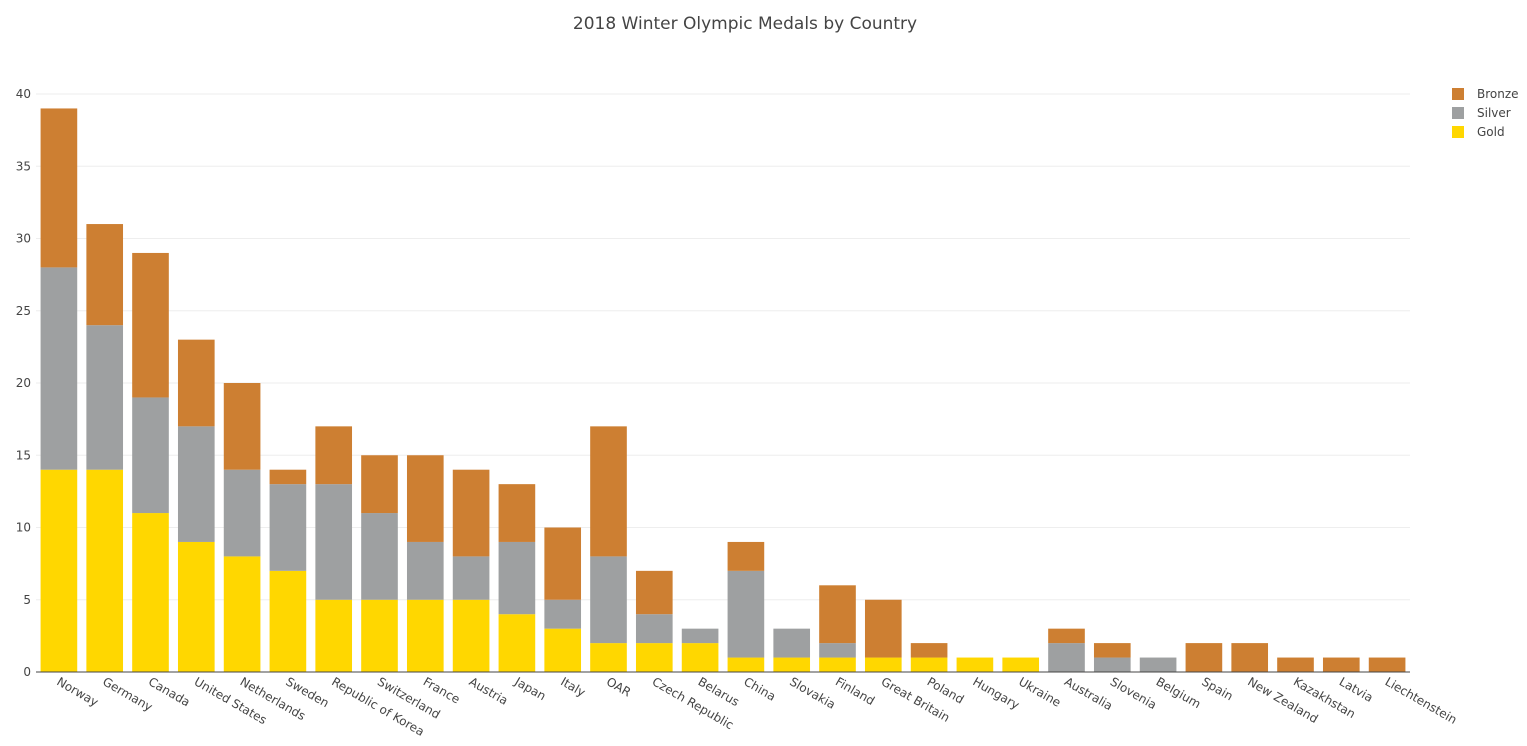 The width and height of the screenshot is (1527, 746). Describe the element at coordinates (23, 311) in the screenshot. I see `y-tick-label: 25` at that location.